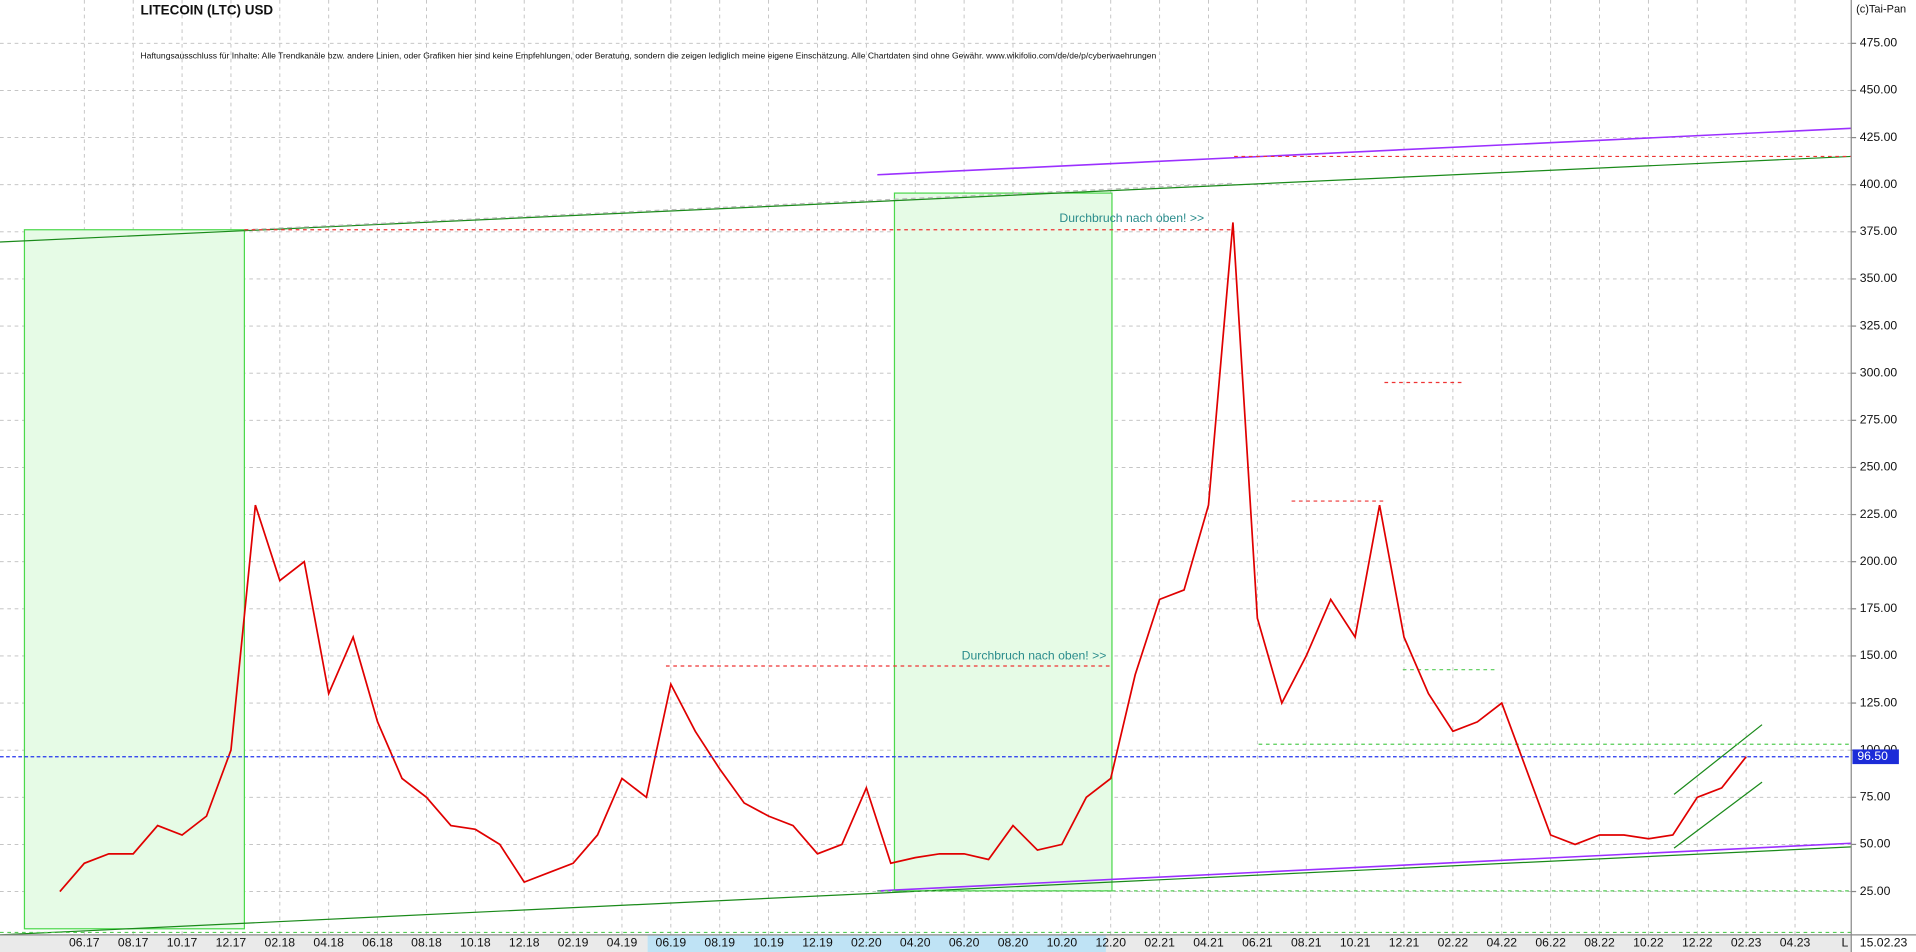 The height and width of the screenshot is (952, 1916). What do you see at coordinates (1879, 278) in the screenshot?
I see `y-tick-label: 350.00` at bounding box center [1879, 278].